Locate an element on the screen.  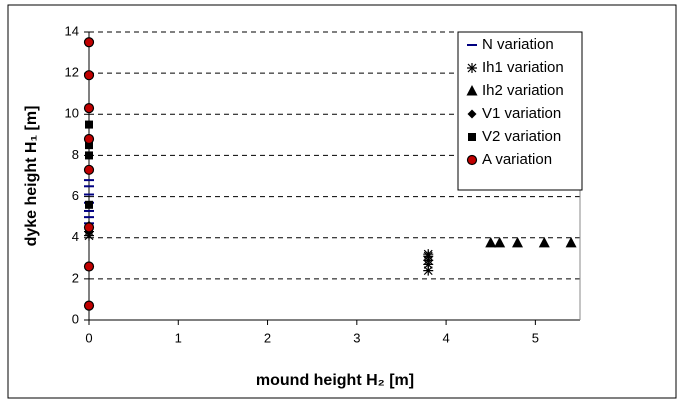
x-tick-label: 5 is located at coordinates (535, 337).